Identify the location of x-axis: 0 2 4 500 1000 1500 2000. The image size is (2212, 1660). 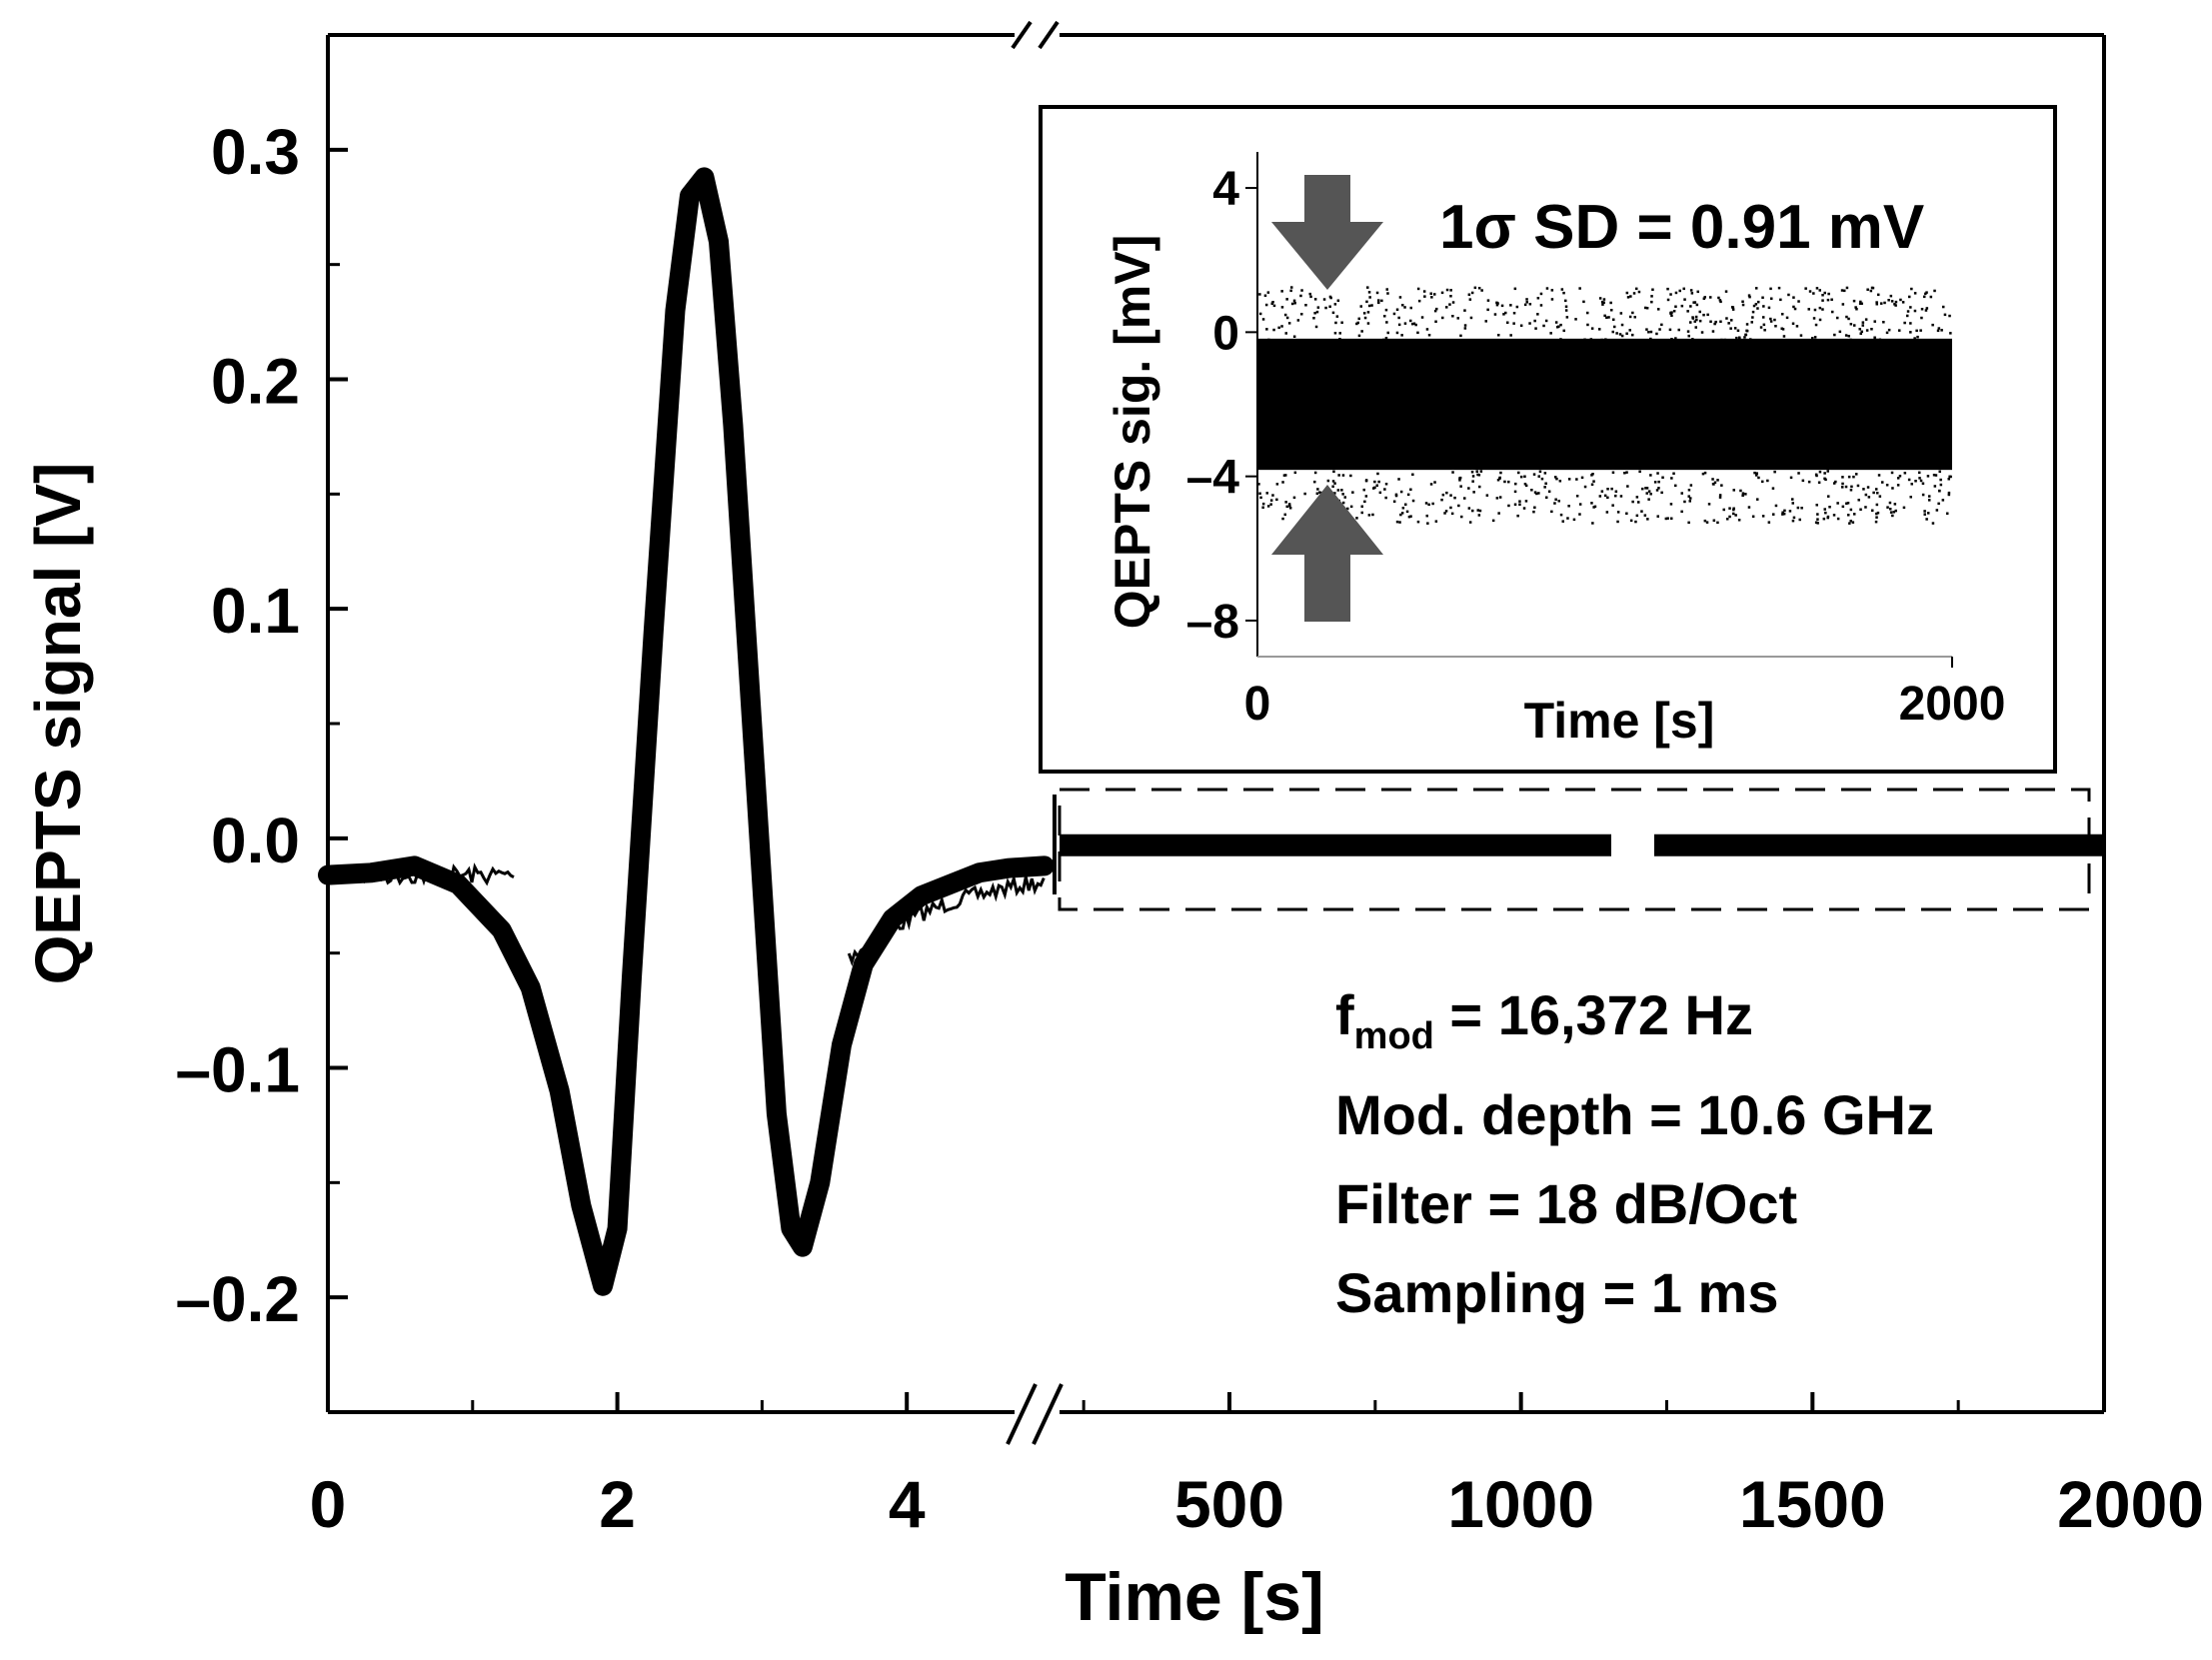
(1257, 1466).